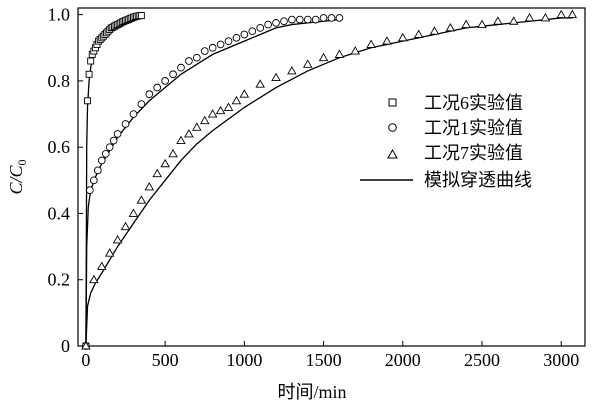 The height and width of the screenshot is (404, 593). I want to click on legend: 工况6实验值 工况1实验值 工况7实验值 模拟穿透曲线, so click(446, 141).